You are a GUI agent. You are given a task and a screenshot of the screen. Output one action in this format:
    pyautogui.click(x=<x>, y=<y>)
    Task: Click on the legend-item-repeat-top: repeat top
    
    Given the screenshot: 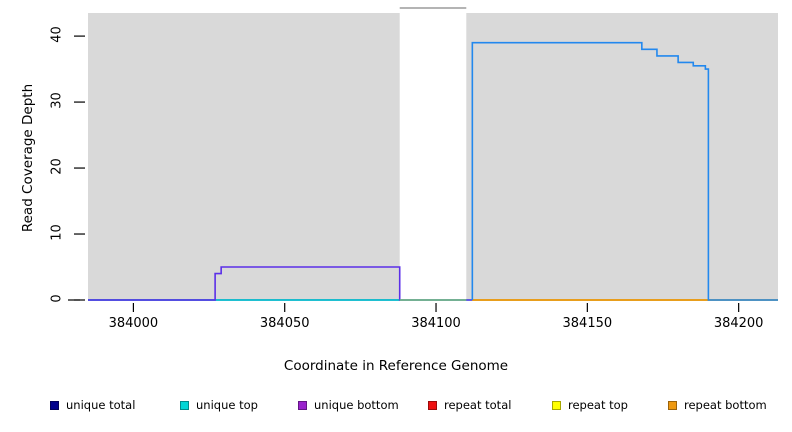 What is the action you would take?
    pyautogui.click(x=590, y=405)
    